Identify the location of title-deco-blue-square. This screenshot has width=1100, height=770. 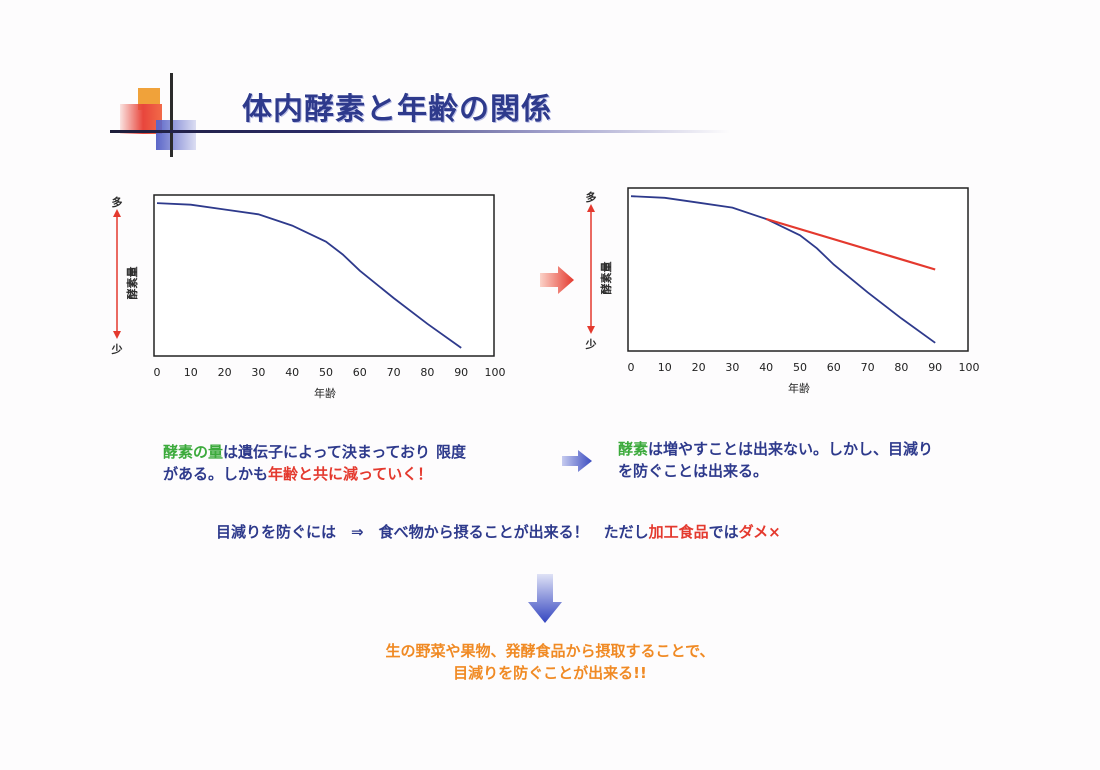
(176, 135).